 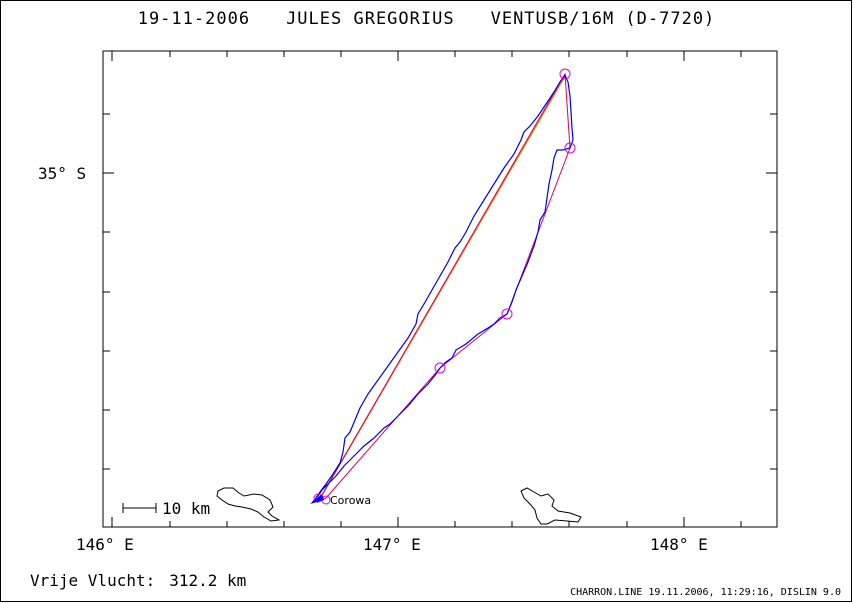 What do you see at coordinates (186, 508) in the screenshot?
I see `scale-bar-label: 10 km` at bounding box center [186, 508].